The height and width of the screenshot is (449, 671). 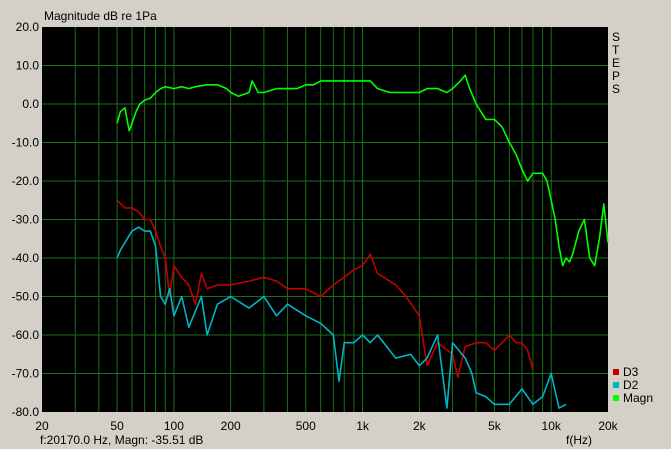 What do you see at coordinates (608, 426) in the screenshot?
I see `x-tick-label: 20k` at bounding box center [608, 426].